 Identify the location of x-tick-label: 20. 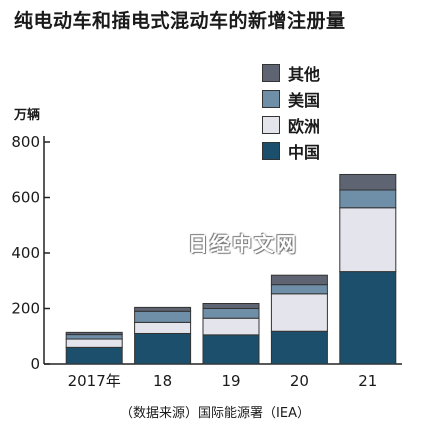
(299, 381).